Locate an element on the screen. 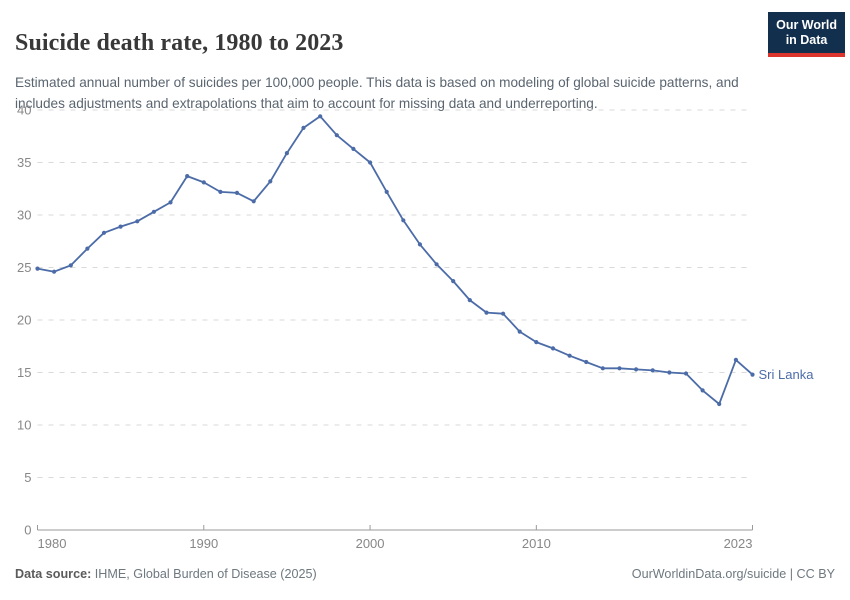  y-tick-label-30: 30 is located at coordinates (24, 215).